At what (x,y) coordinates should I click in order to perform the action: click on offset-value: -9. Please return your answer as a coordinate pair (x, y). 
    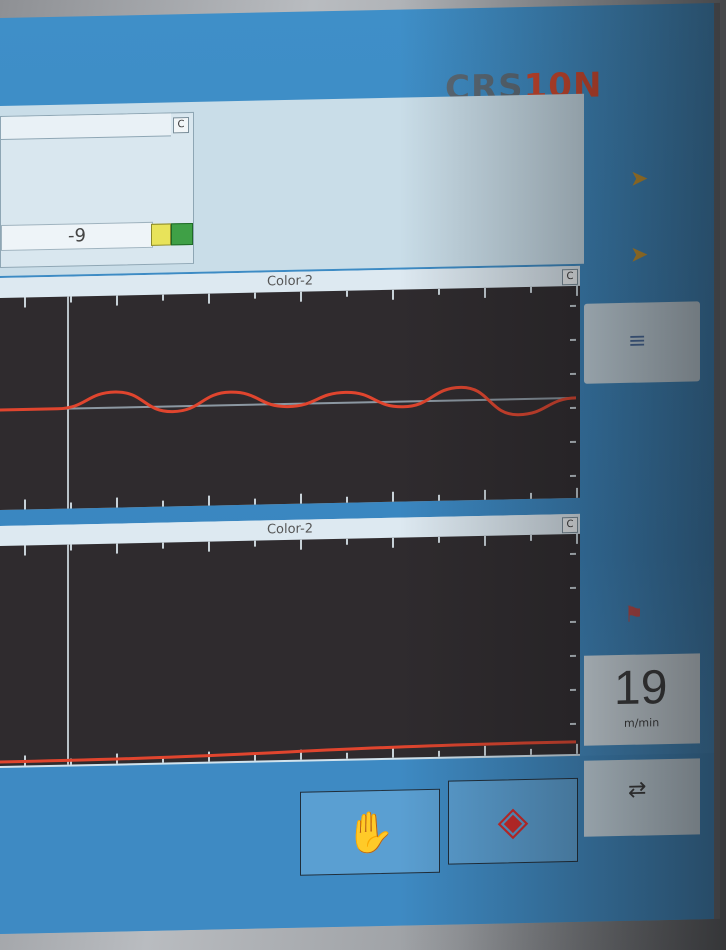
    Looking at the image, I should click on (77, 236).